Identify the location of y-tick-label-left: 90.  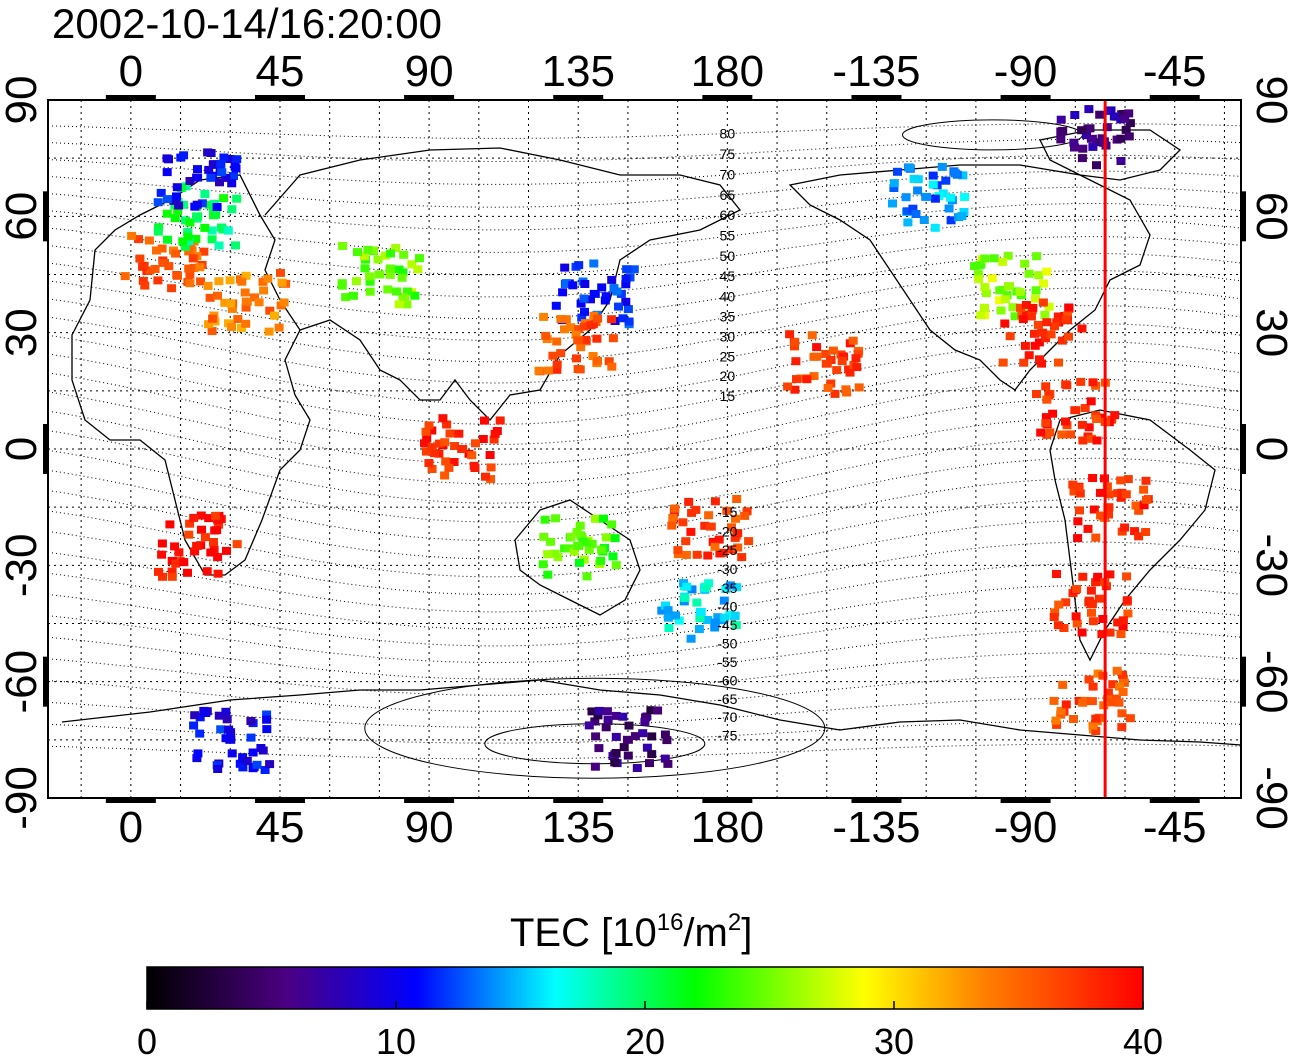
(23, 100).